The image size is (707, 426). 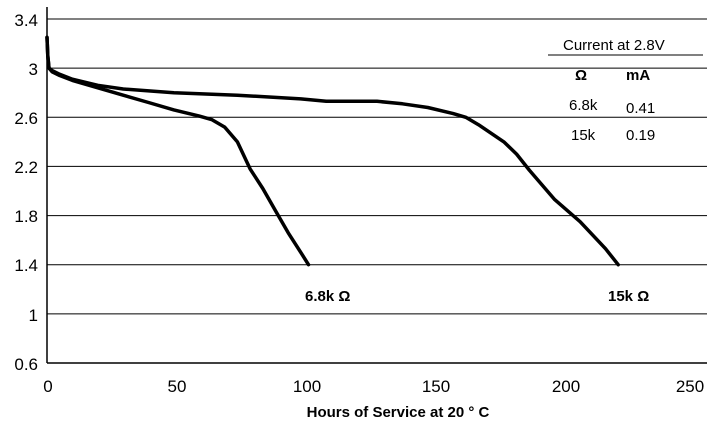 What do you see at coordinates (436, 386) in the screenshot?
I see `x-tick-label: 150` at bounding box center [436, 386].